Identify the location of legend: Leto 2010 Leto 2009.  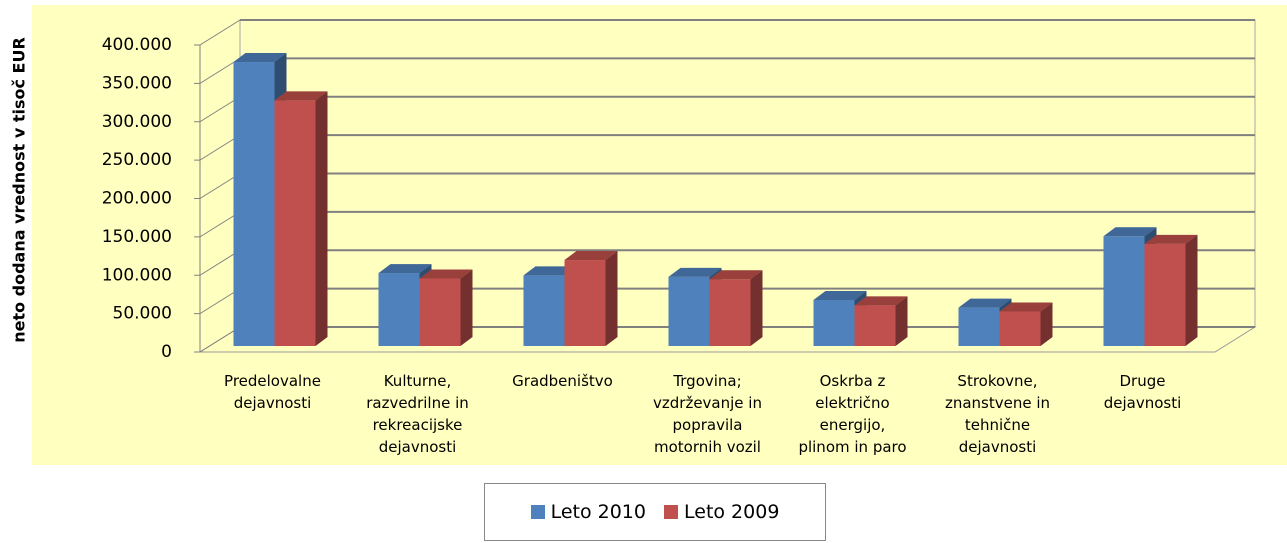
(655, 512).